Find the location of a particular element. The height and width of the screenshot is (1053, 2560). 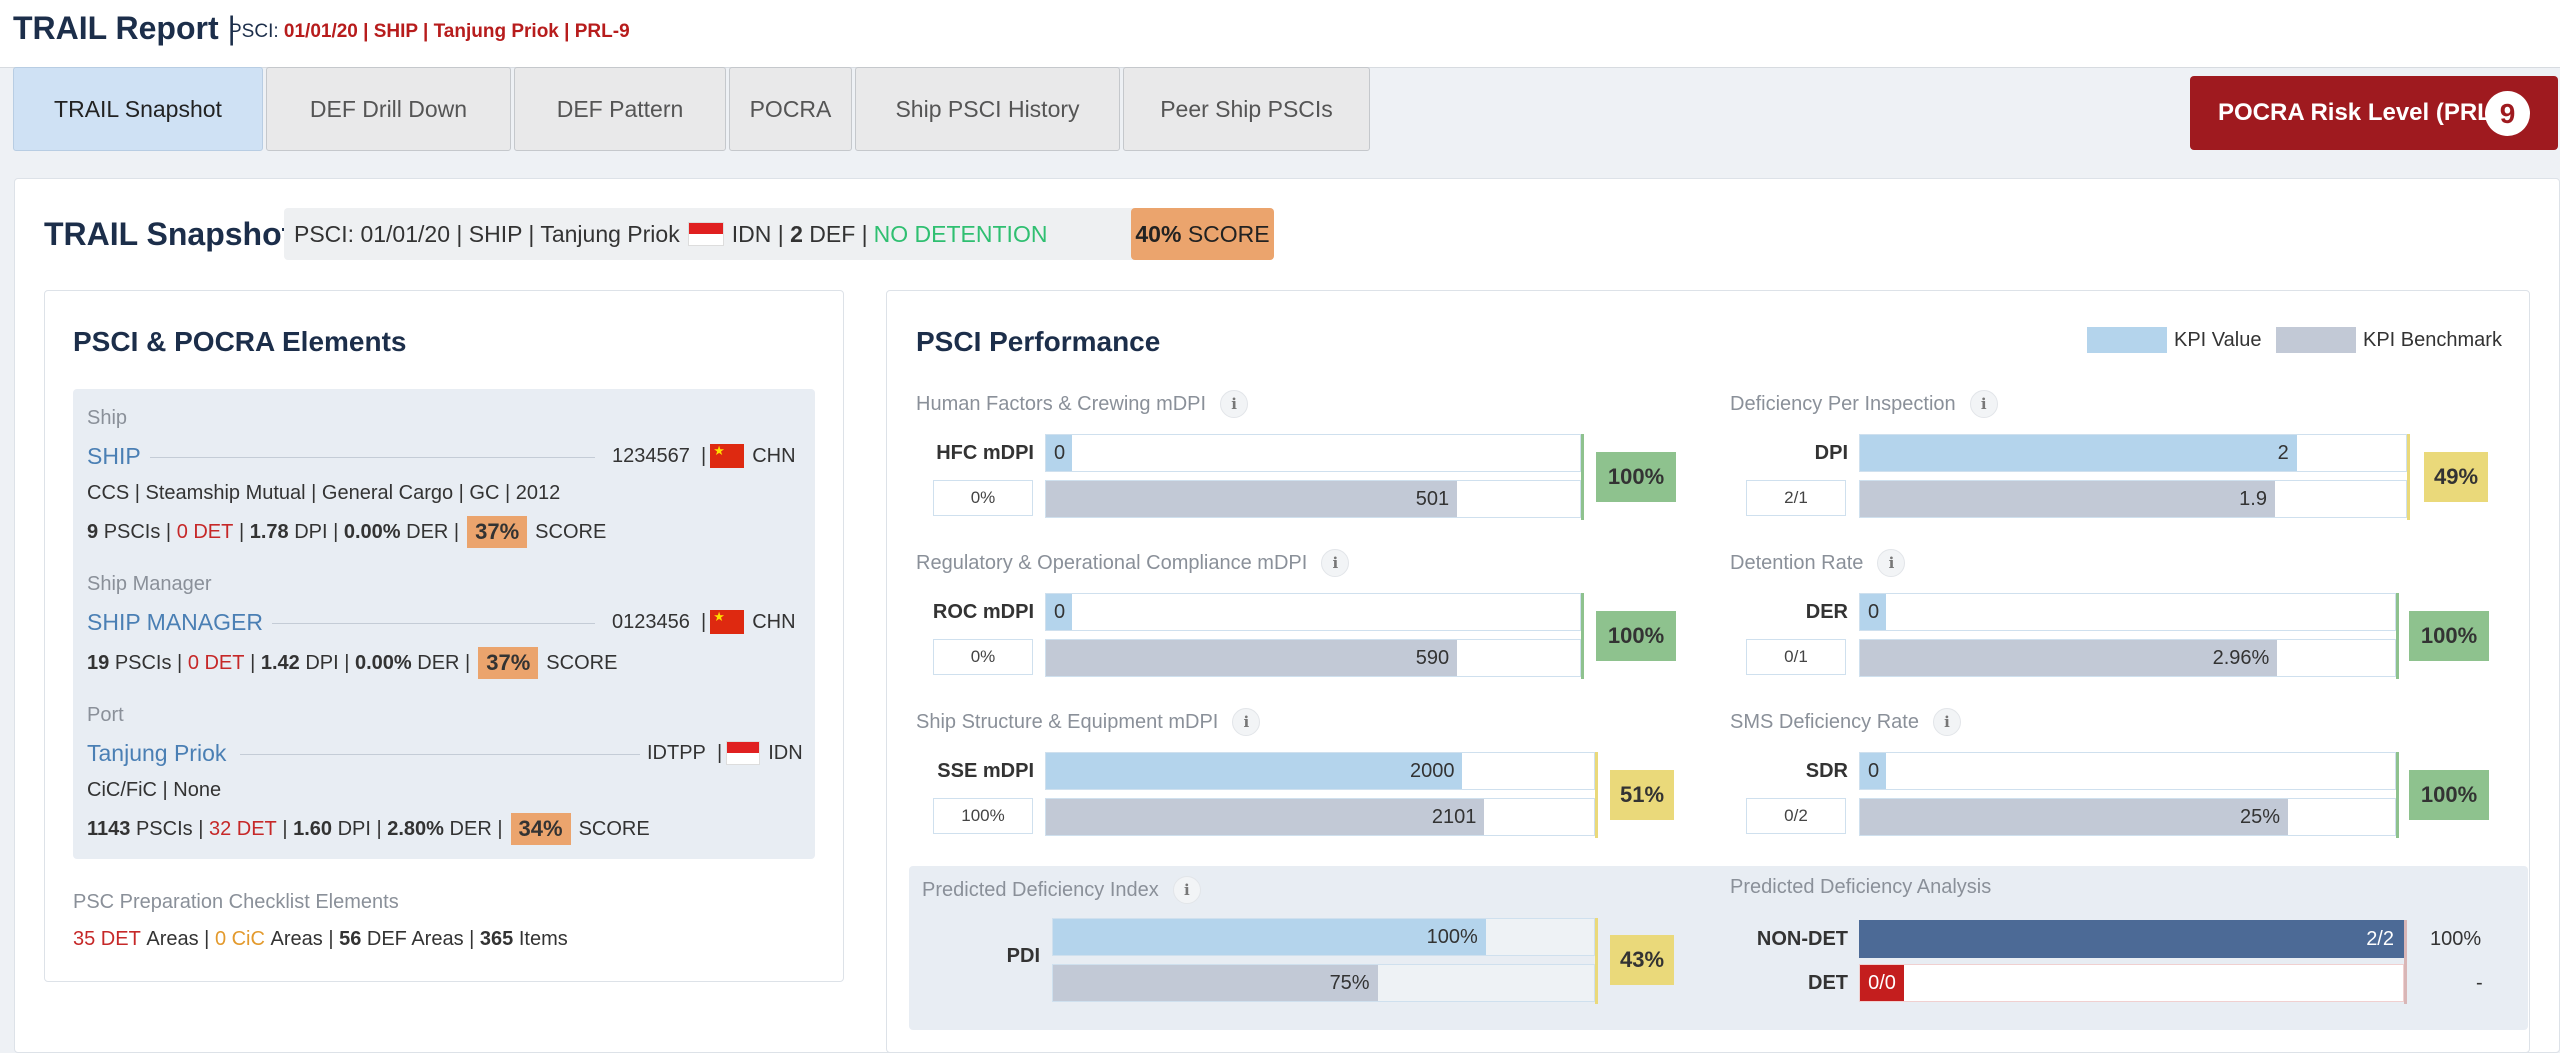

nondet-bar: 2/2 is located at coordinates (2131, 939).